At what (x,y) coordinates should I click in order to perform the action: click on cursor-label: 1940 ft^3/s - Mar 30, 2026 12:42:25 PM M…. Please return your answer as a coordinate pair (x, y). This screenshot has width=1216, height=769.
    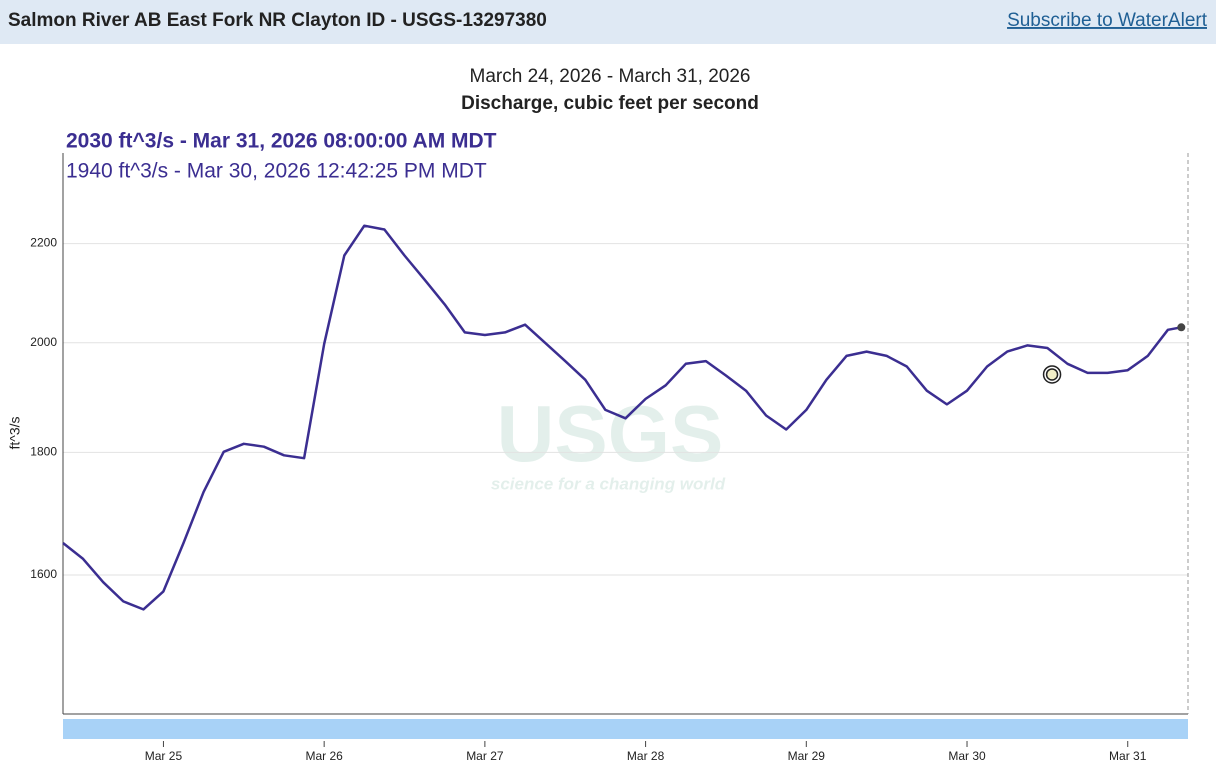
    Looking at the image, I should click on (276, 171).